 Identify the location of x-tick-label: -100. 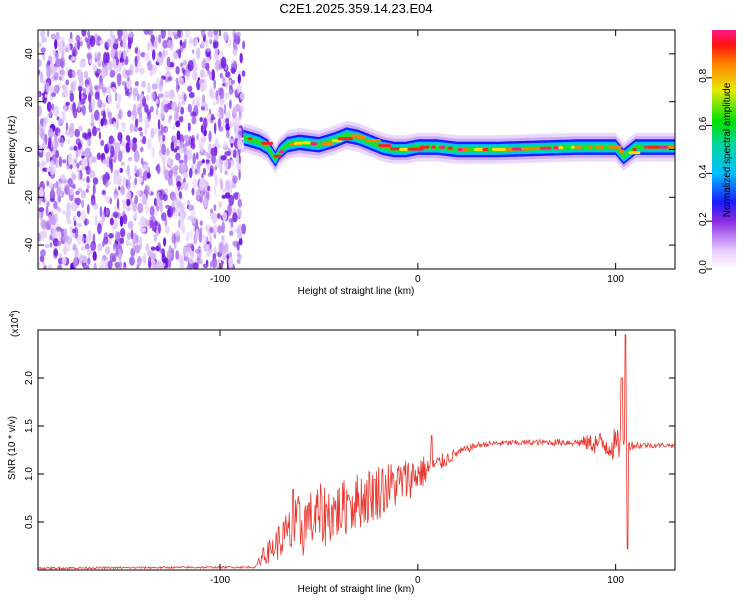
(220, 580).